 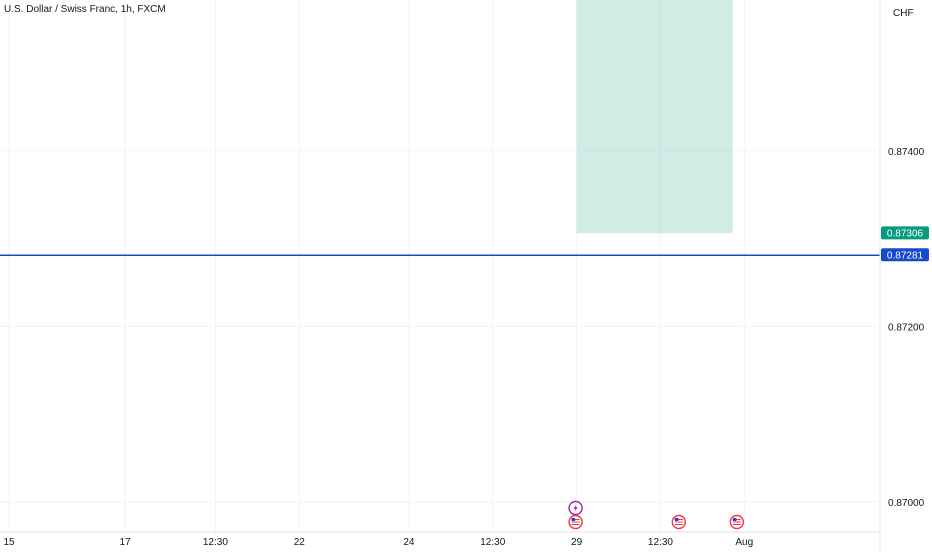 I want to click on flash-event-icon, so click(x=575, y=508).